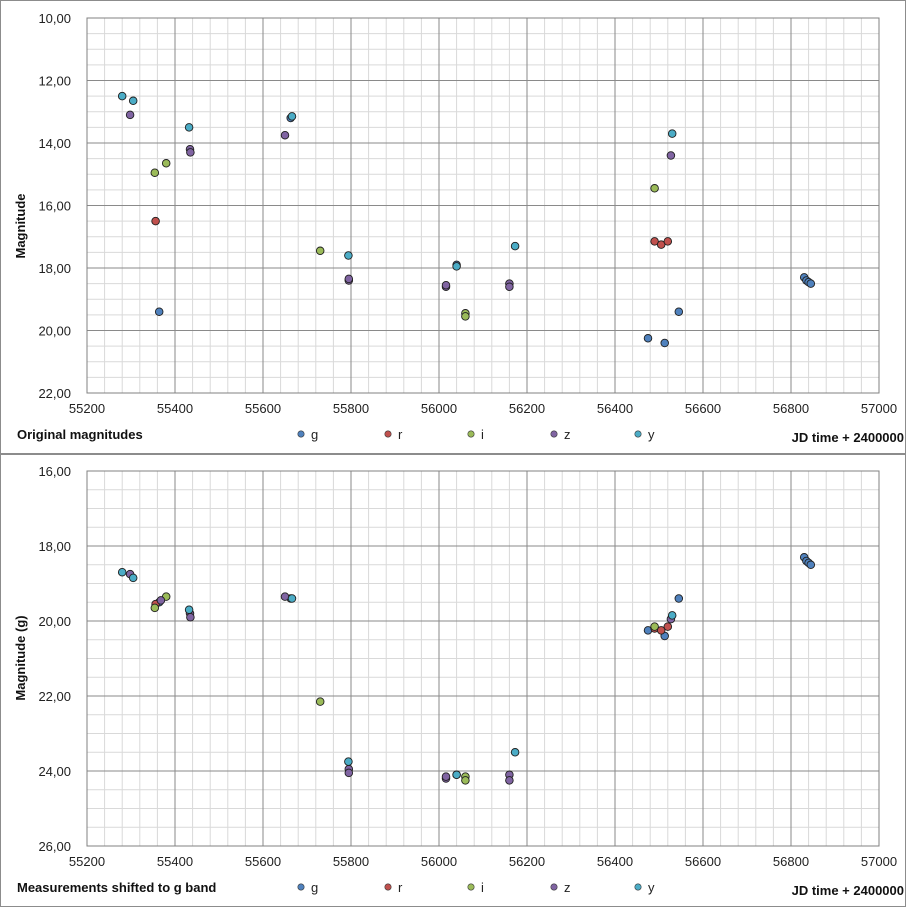 Image resolution: width=908 pixels, height=908 pixels. I want to click on x-tick-label: 56800, so click(791, 408).